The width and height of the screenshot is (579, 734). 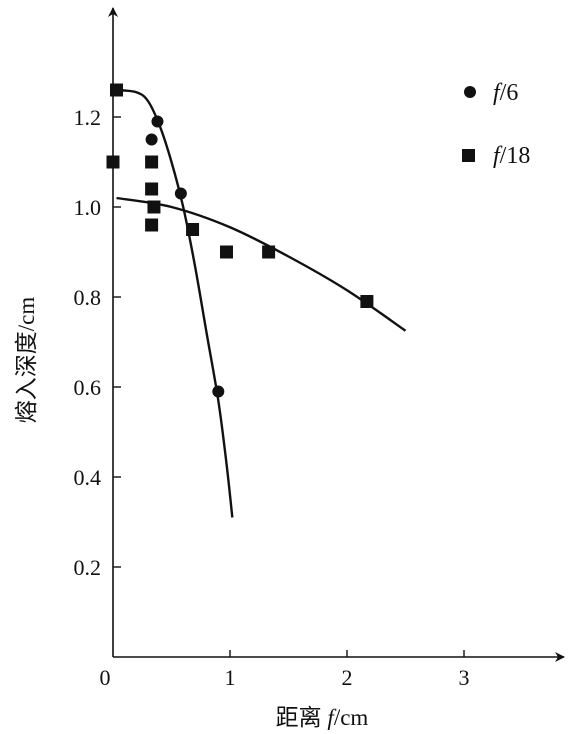 I want to click on y-ticks: 0.2 0.4 0.6 0.8 1.0 1.2, so click(x=97, y=342).